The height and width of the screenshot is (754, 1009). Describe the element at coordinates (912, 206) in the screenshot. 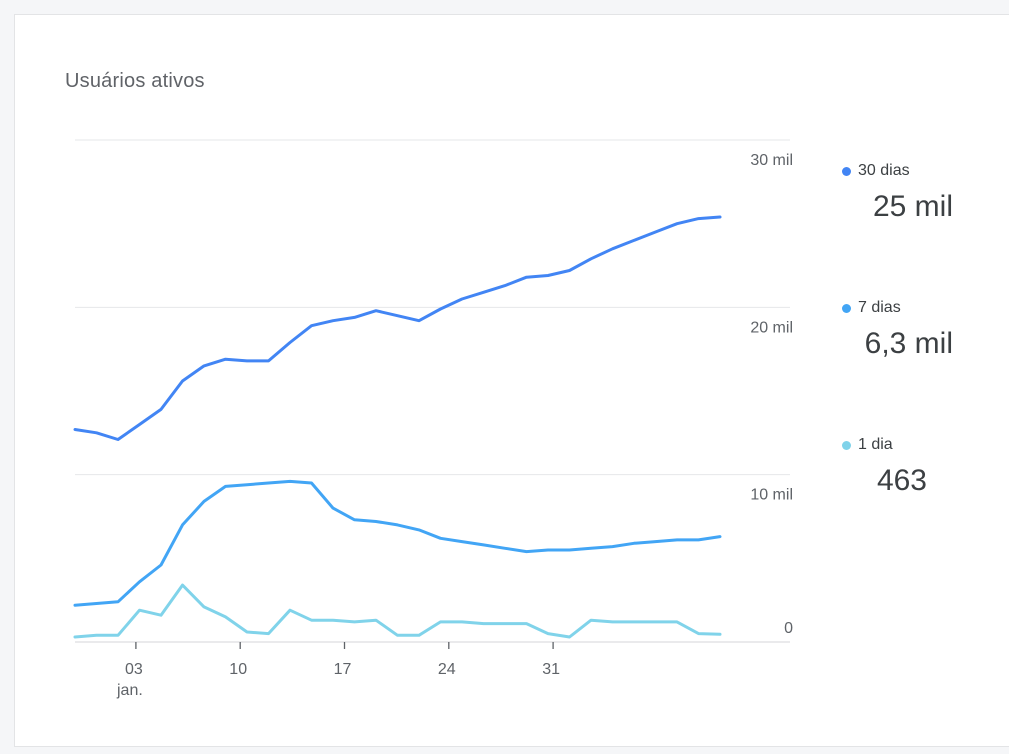

I see `legend-value-30-dias: 25 mil` at that location.